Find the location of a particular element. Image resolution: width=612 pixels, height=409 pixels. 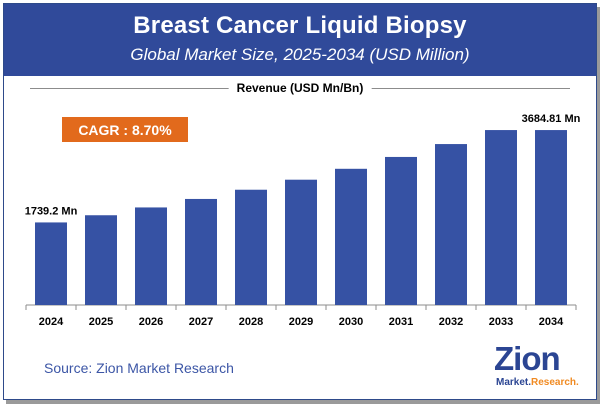

chart-title: Breast Cancer Liquid Biopsy is located at coordinates (300, 25).